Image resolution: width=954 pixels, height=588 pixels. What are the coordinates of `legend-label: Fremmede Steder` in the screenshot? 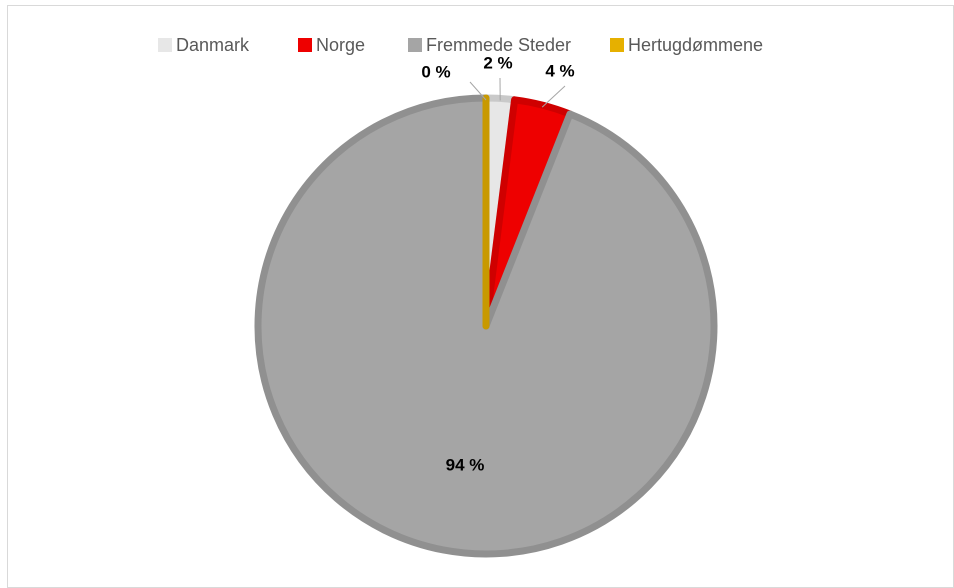 It's located at (498, 45).